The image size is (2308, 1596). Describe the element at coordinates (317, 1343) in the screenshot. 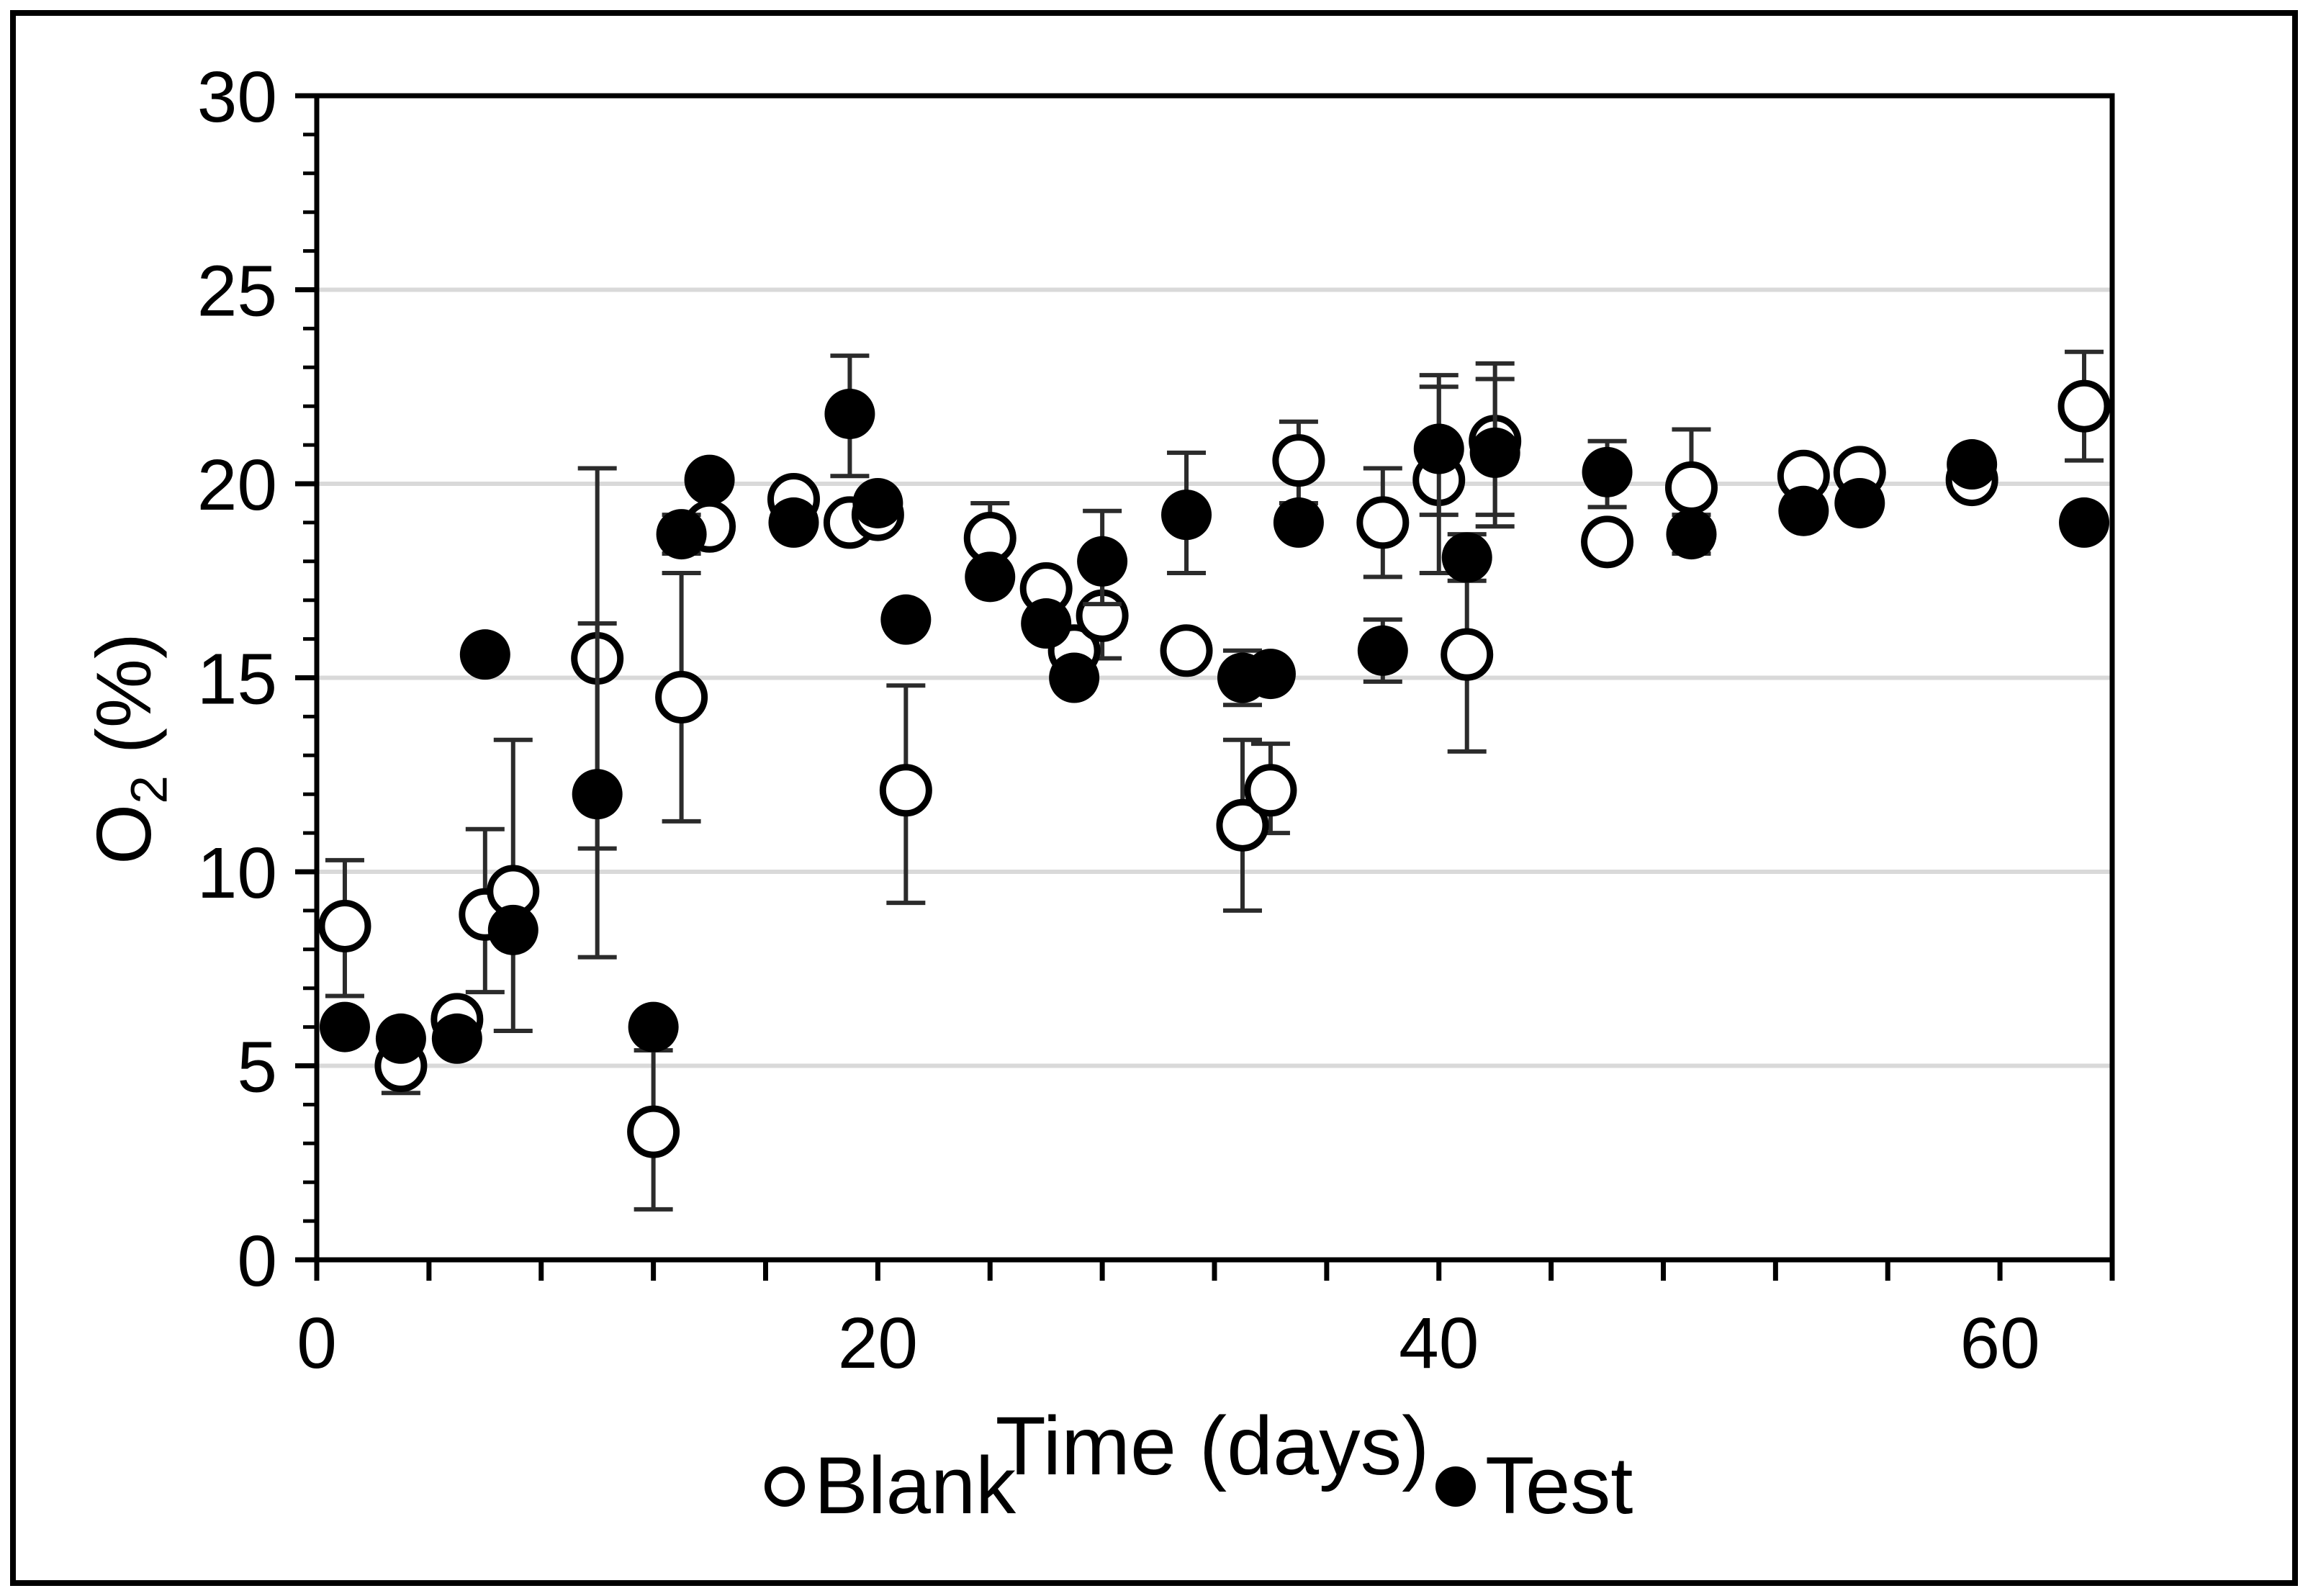

I see `x-tick-label-0: 0` at that location.